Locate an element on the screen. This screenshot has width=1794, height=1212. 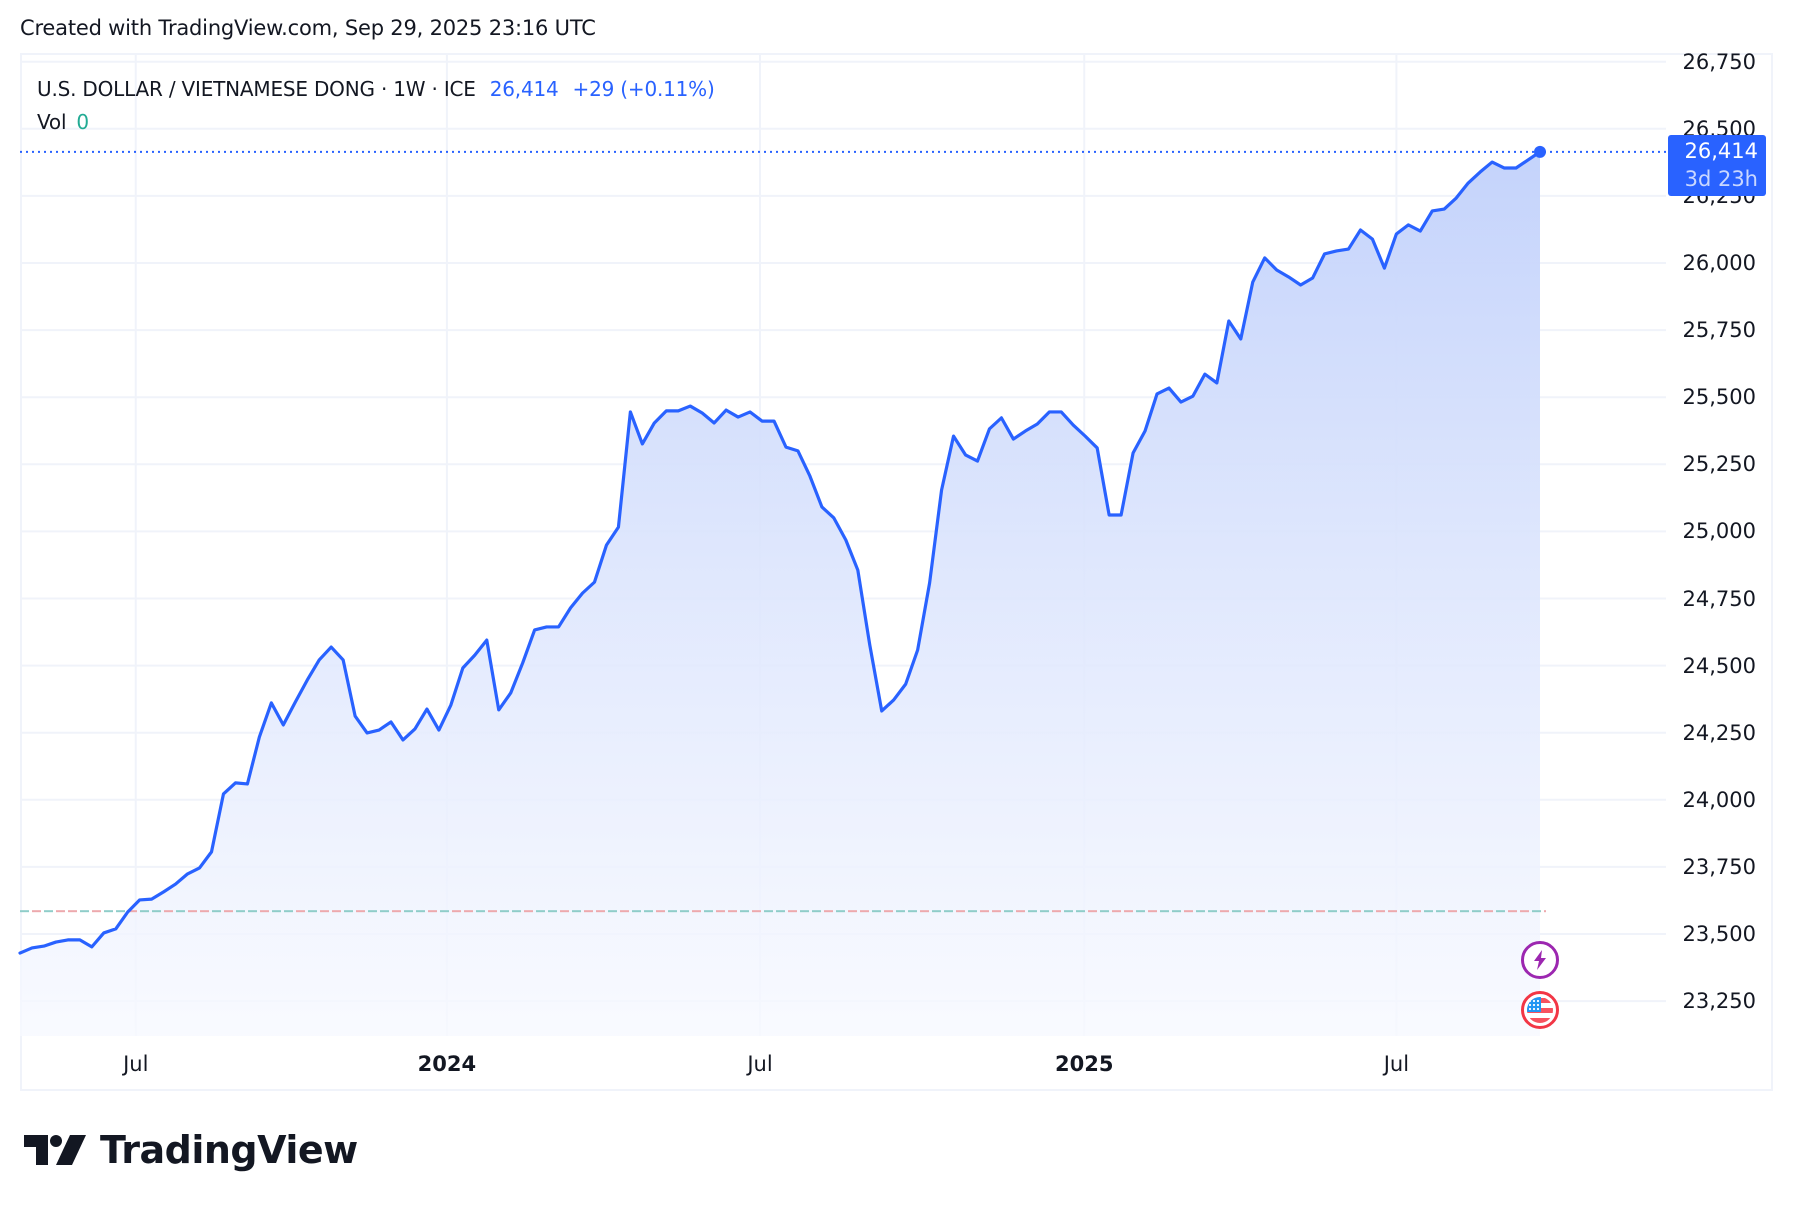
price-axis-label: 26,750 is located at coordinates (1719, 61).